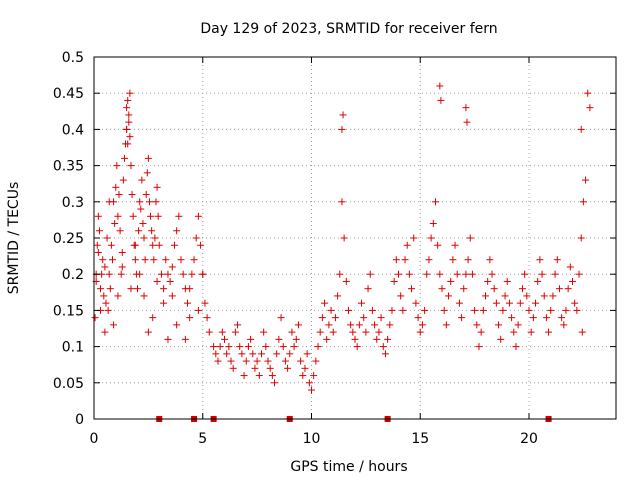 The width and height of the screenshot is (640, 480). I want to click on x-tick-label: 15, so click(420, 439).